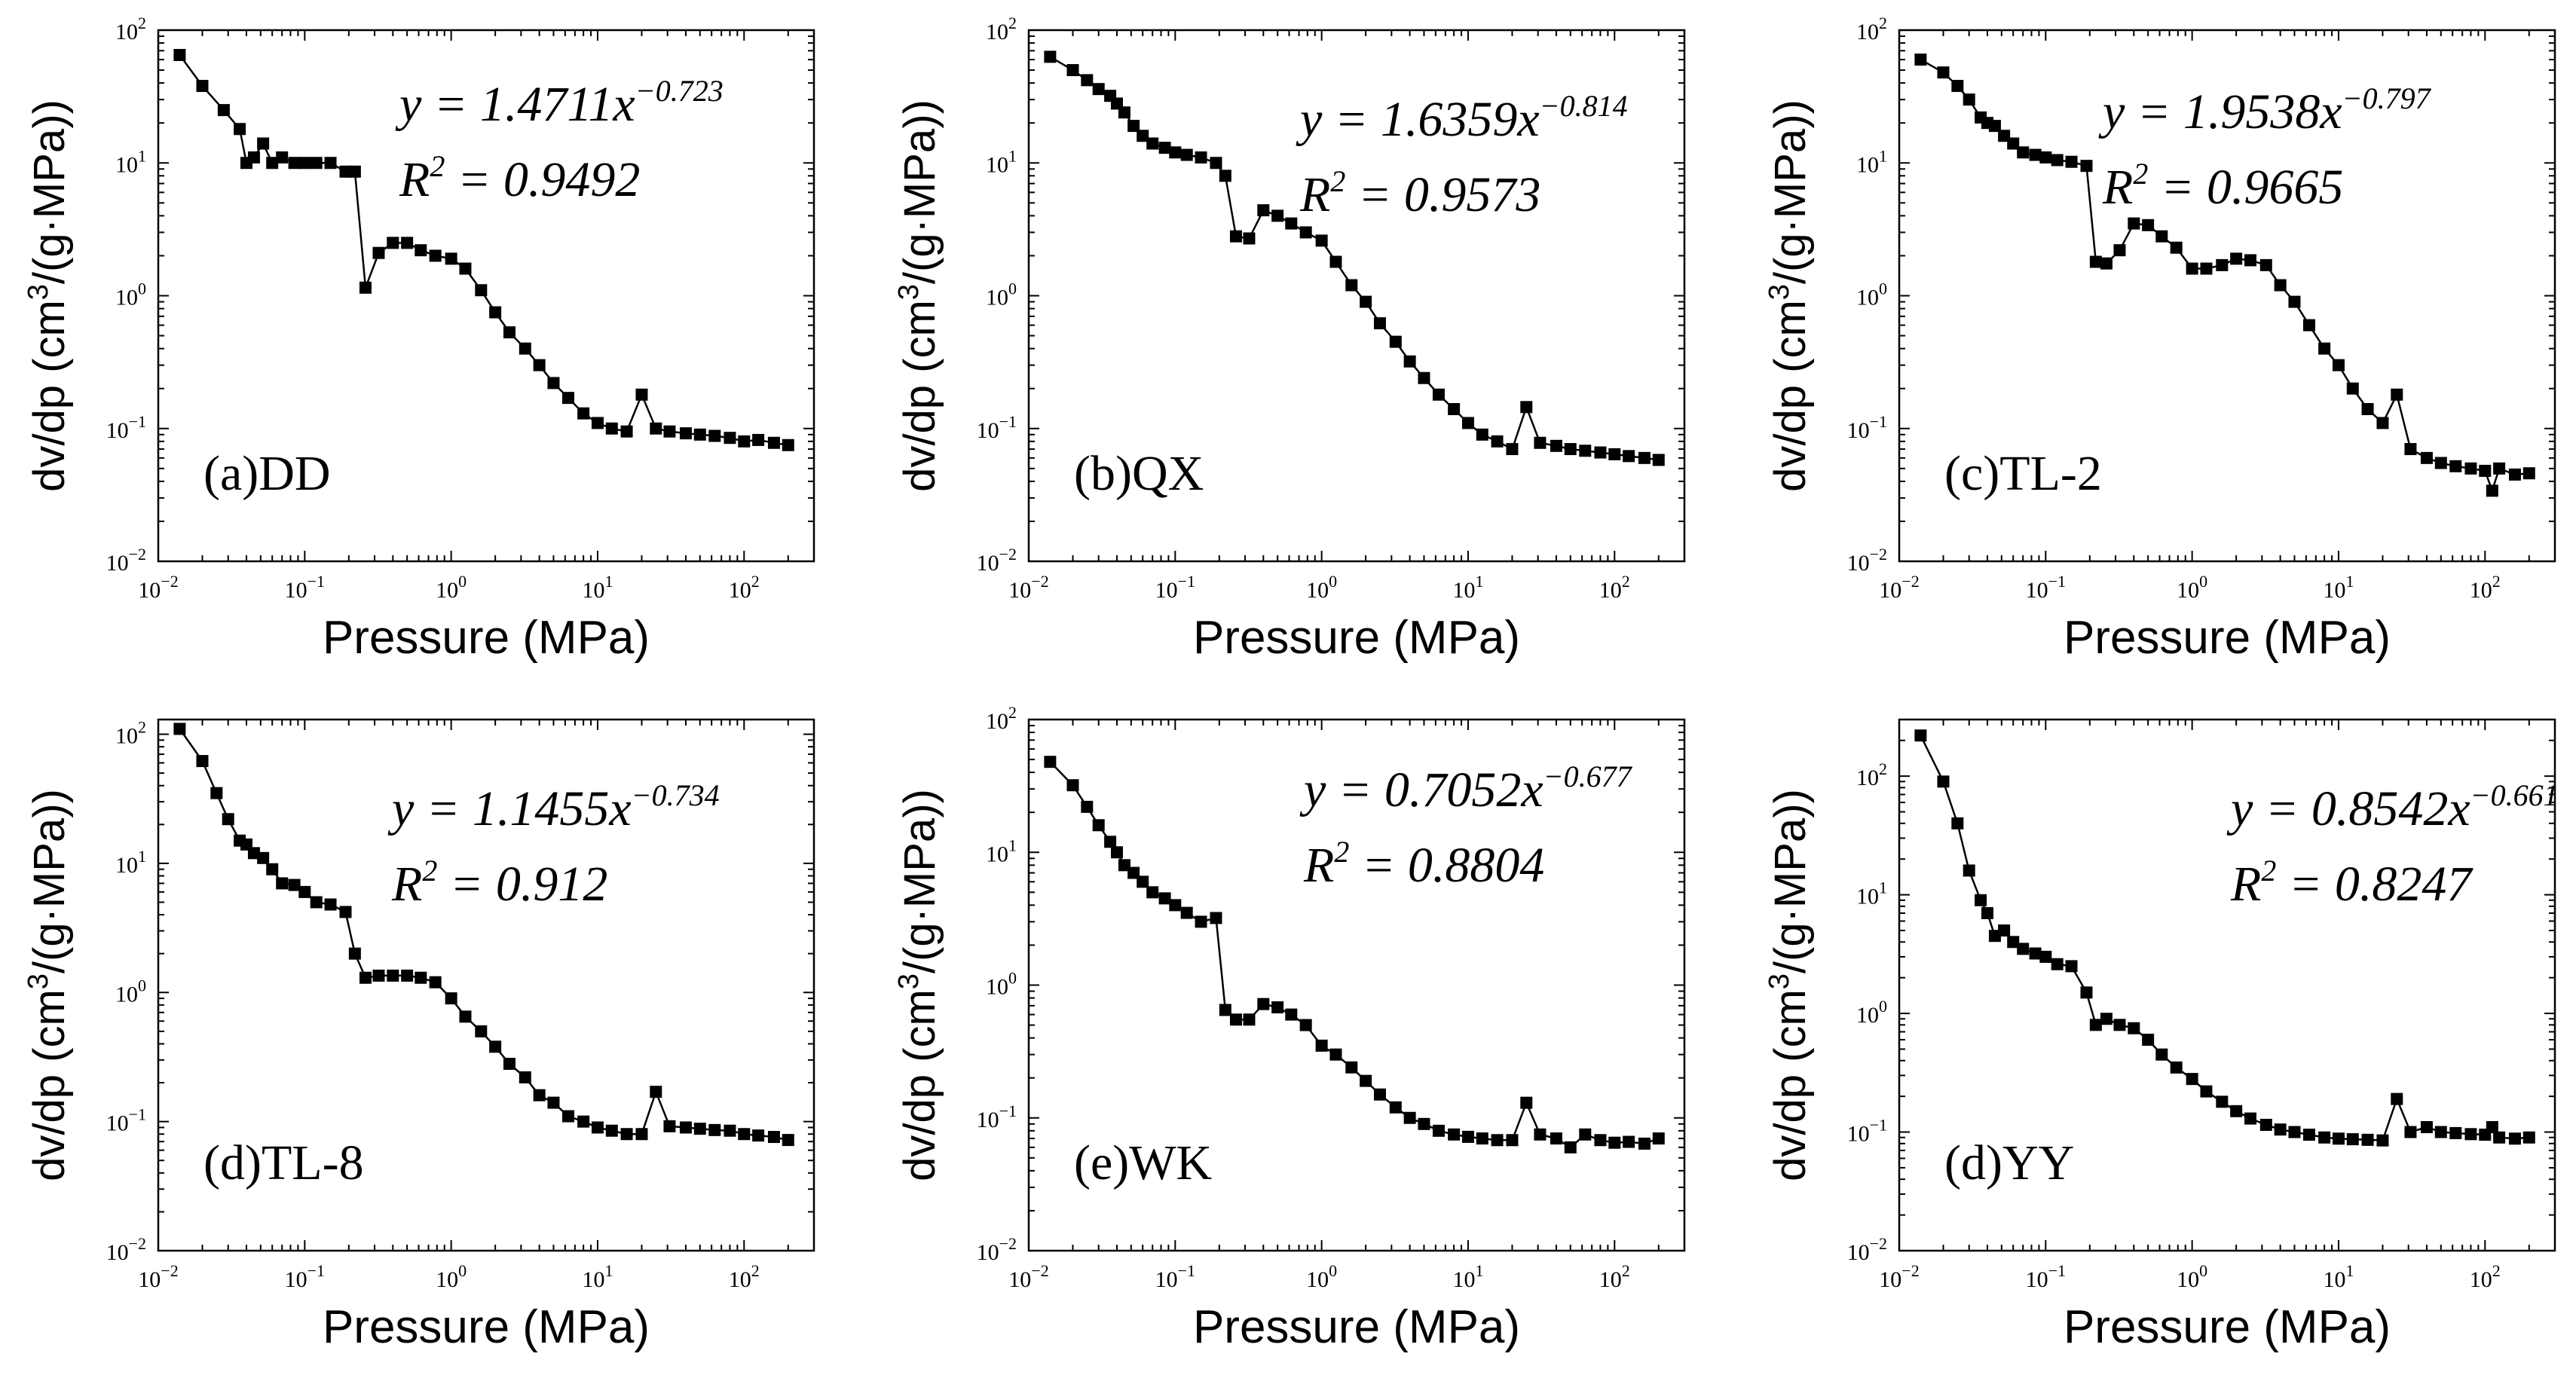  I want to click on x-tick-label: 10⁰, so click(451, 1277).